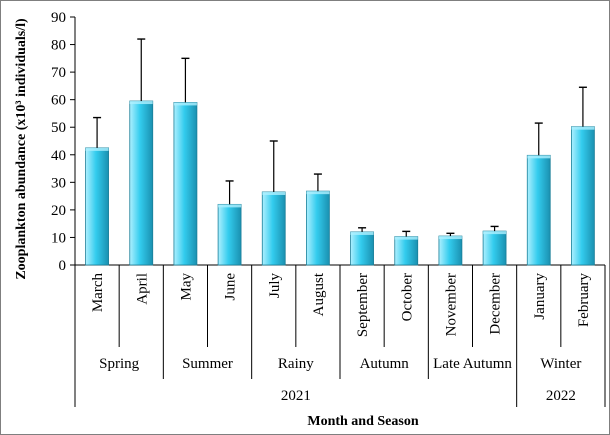  Describe the element at coordinates (472, 364) in the screenshot. I see `season-label: Late Autumn` at that location.